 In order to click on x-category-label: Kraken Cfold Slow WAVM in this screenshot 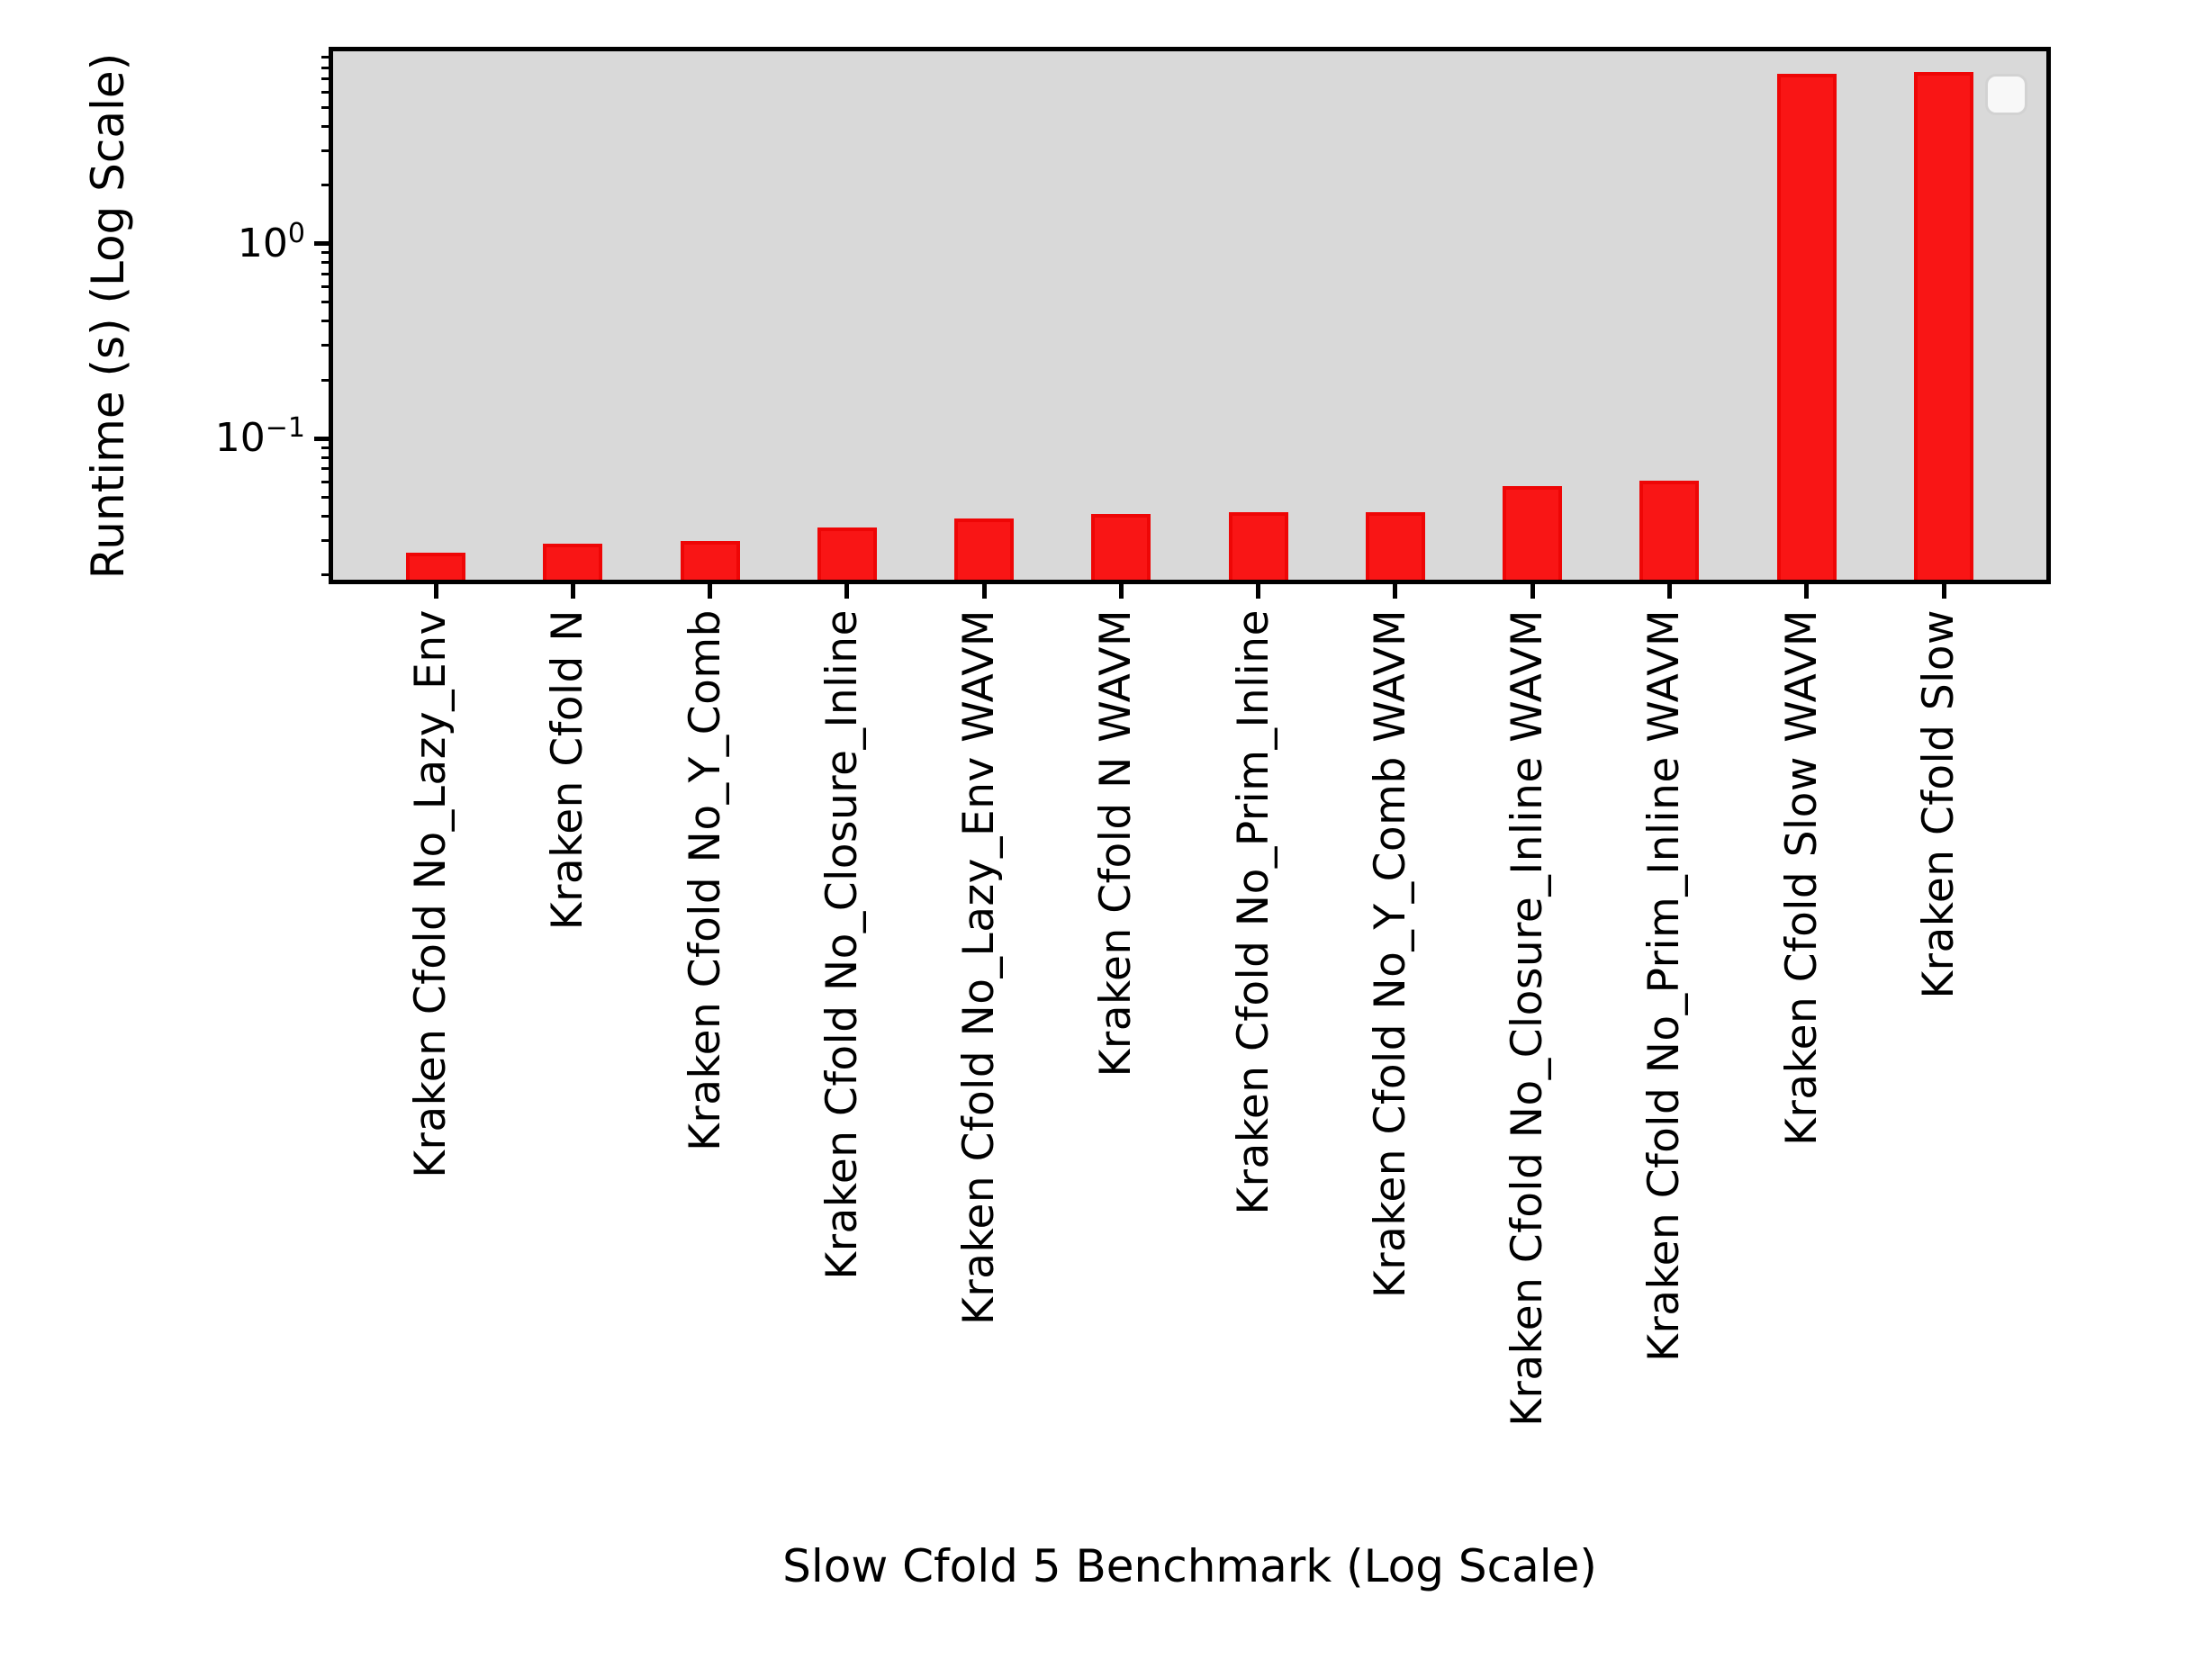, I will do `click(1801, 877)`.